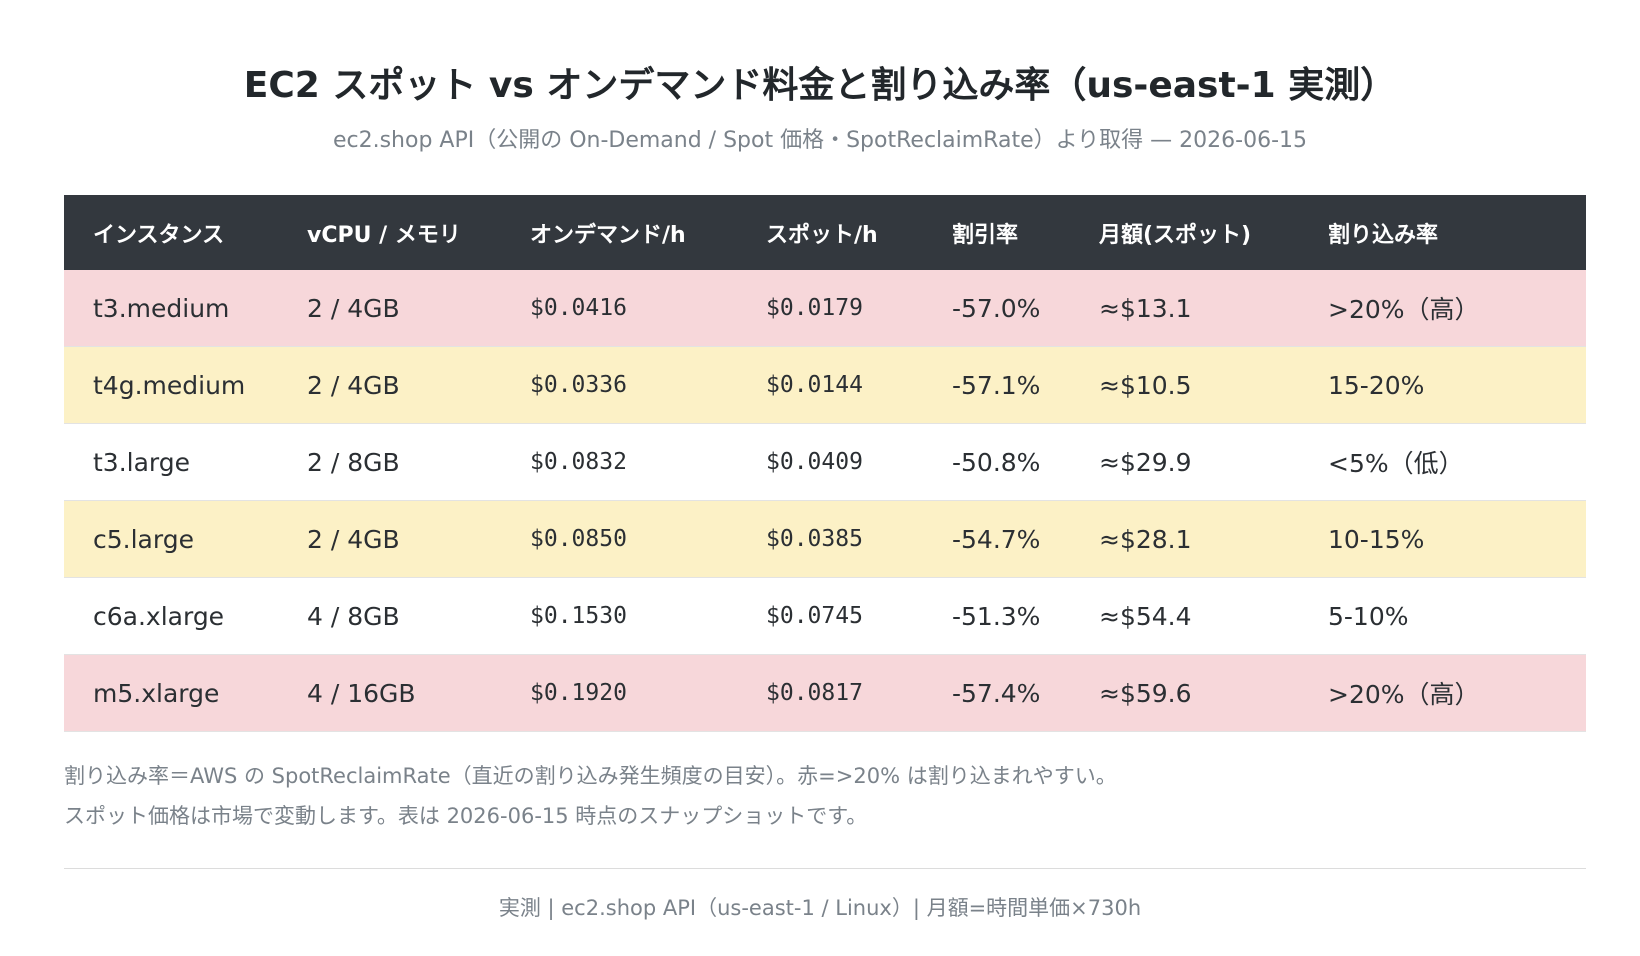 The width and height of the screenshot is (1640, 956). What do you see at coordinates (996, 308) in the screenshot?
I see `cell-discount: -57.0%` at bounding box center [996, 308].